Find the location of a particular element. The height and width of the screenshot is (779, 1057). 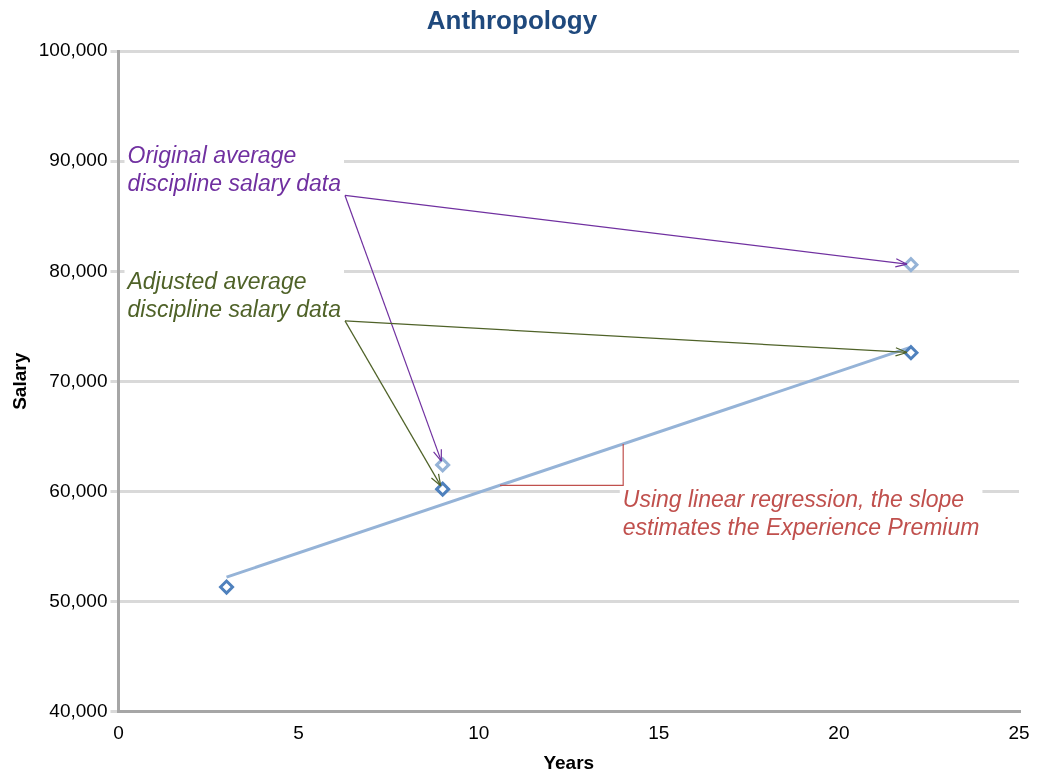

x-tick-label: 25 is located at coordinates (1019, 733).